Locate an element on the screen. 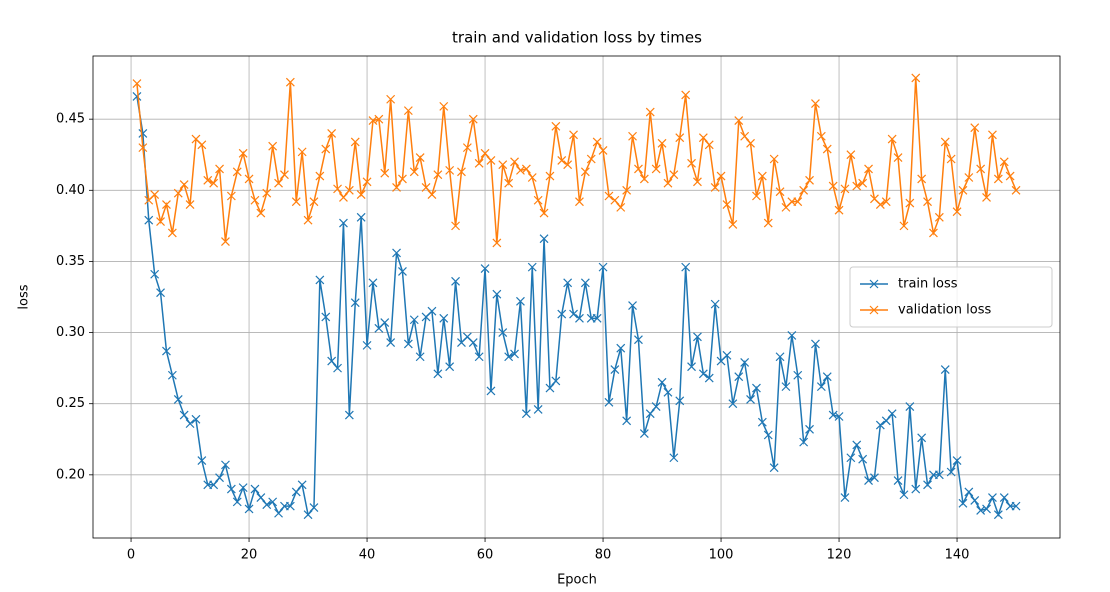 The width and height of the screenshot is (1110, 592). legend-label: train loss is located at coordinates (928, 284).